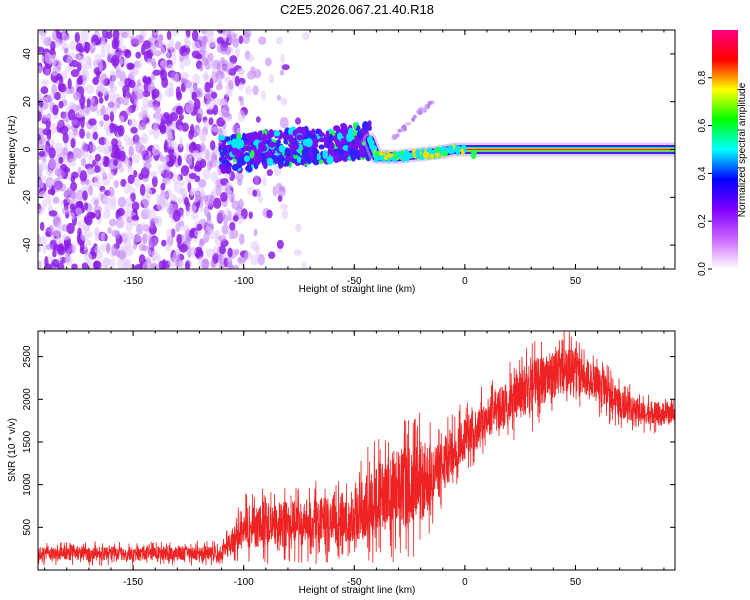  Describe the element at coordinates (12, 450) in the screenshot. I see `snr-y-axis-title: SNR (10 * v/v)` at that location.